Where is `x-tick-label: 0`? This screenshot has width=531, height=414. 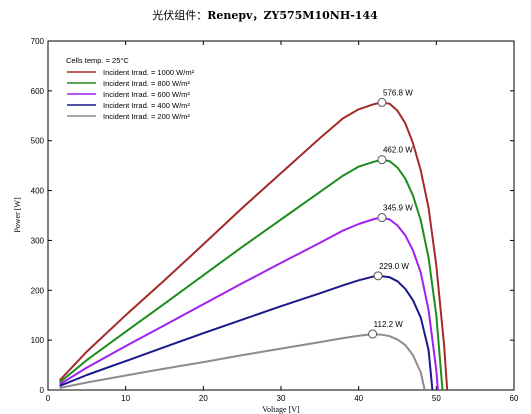 x-tick-label: 0 is located at coordinates (48, 398).